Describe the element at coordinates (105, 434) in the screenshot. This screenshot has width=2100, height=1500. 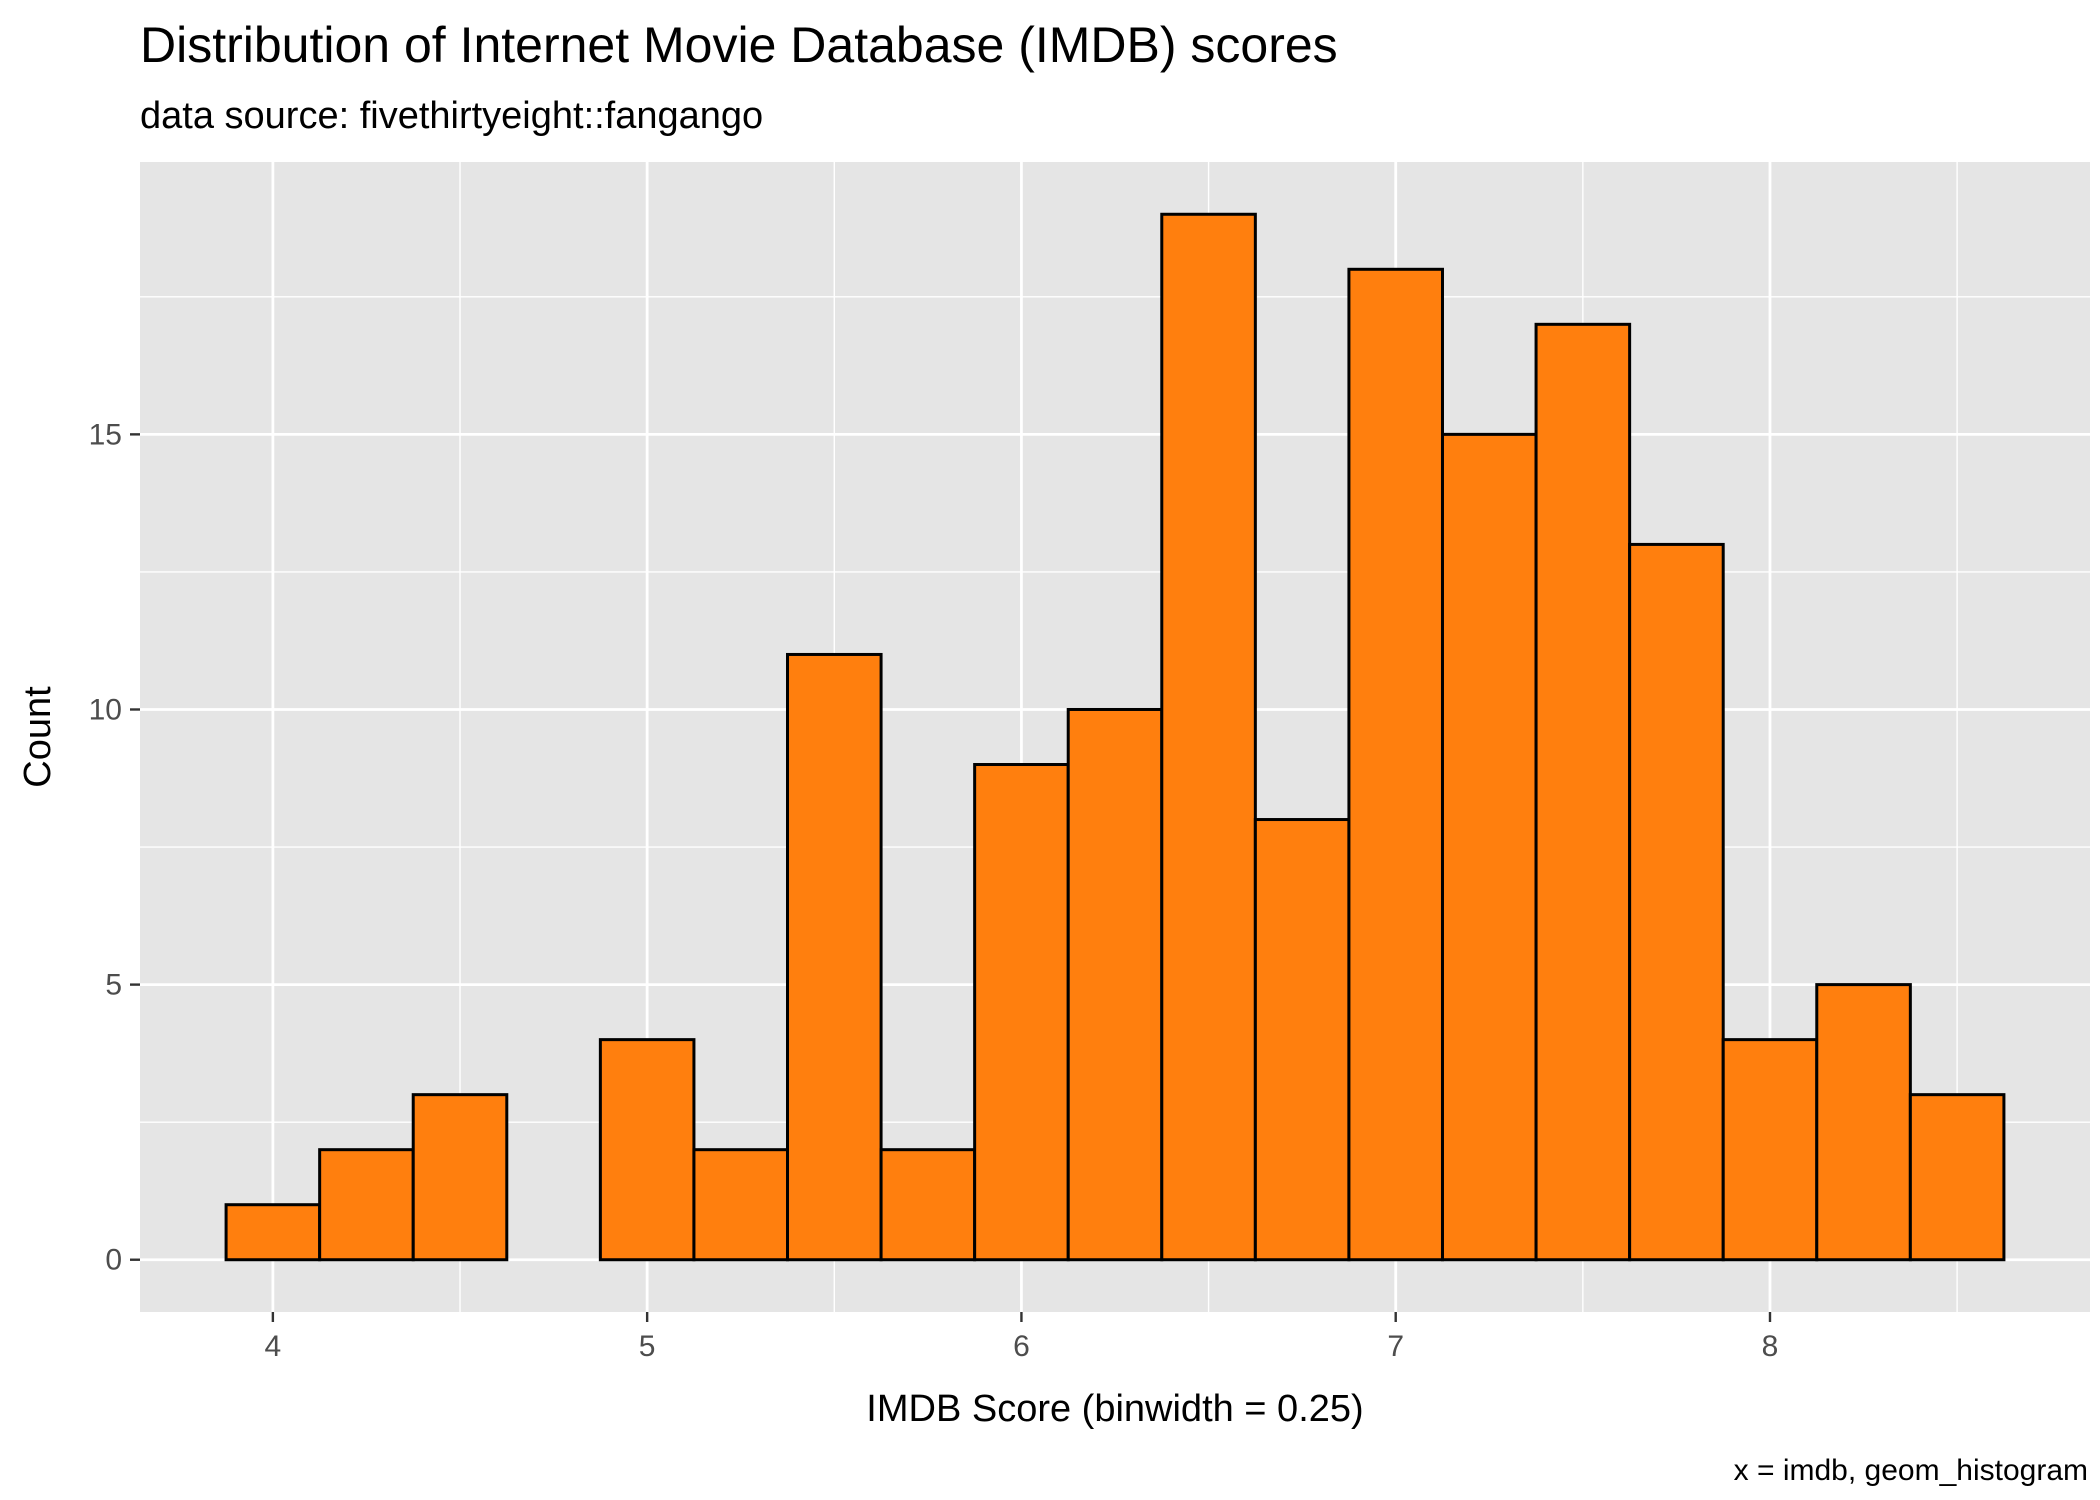
I see `y-tick-label: 15` at that location.